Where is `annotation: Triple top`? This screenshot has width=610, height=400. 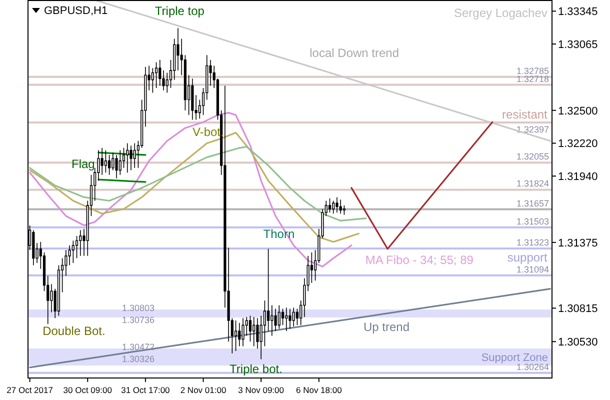 annotation: Triple top is located at coordinates (179, 11).